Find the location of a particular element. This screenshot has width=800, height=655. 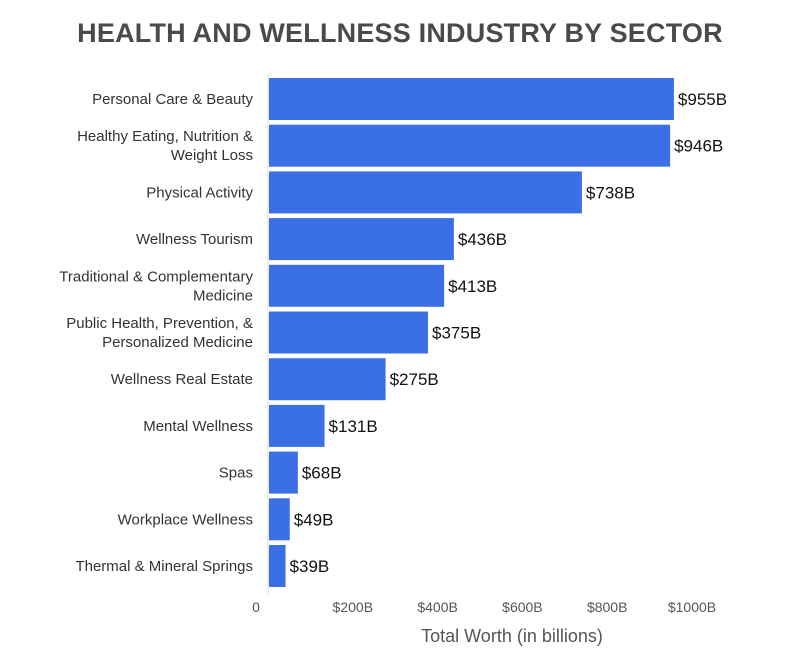

x-axis-ticks: 0 $200B $400B $600B $800B $1000B is located at coordinates (484, 607).